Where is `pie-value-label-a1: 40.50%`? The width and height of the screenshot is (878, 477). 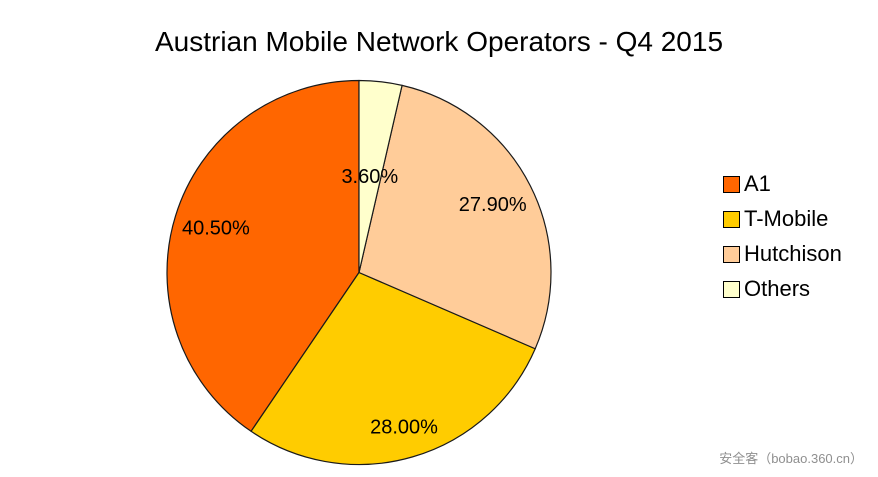 pie-value-label-a1: 40.50% is located at coordinates (216, 229).